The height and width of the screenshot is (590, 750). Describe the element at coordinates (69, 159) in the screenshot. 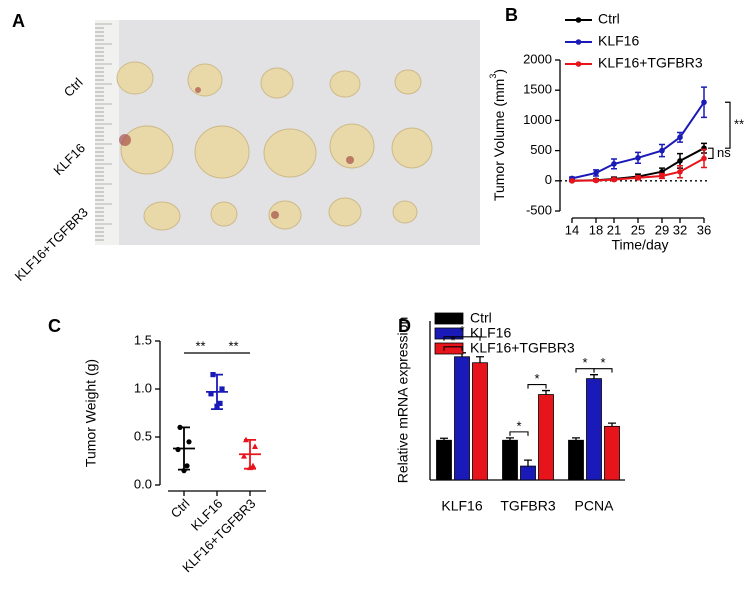

I see `row-label: KLF16` at that location.